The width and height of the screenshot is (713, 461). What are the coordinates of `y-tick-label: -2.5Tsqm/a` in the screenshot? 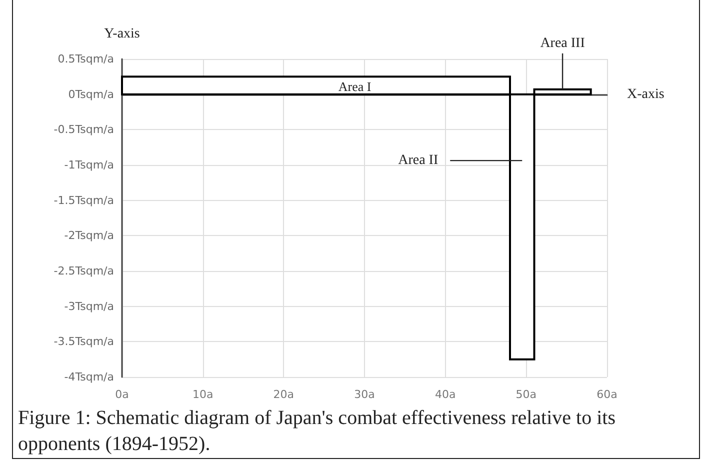 It's located at (84, 271).